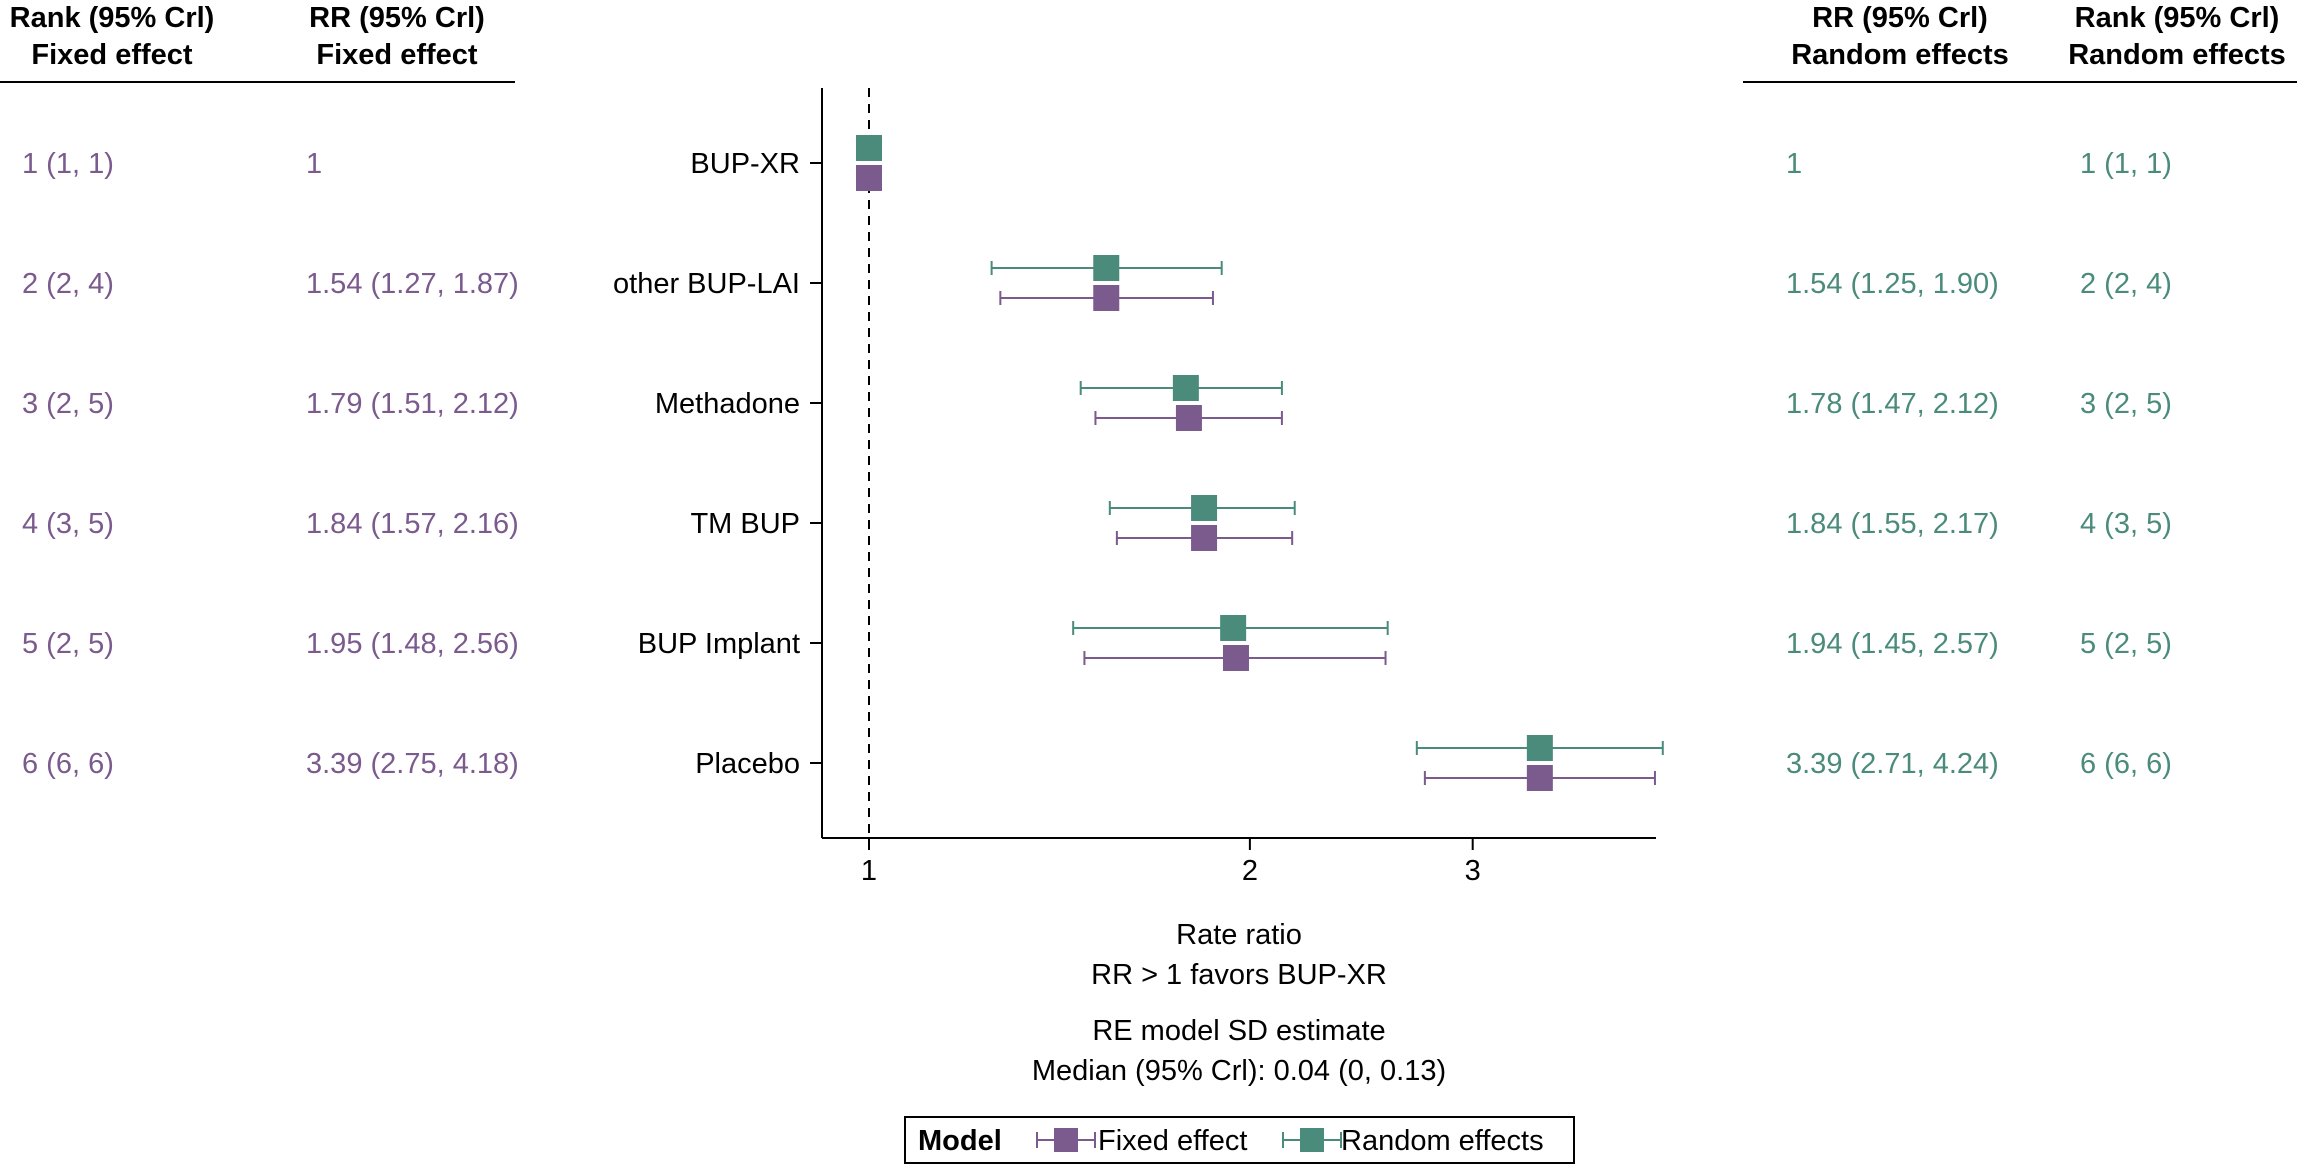 The height and width of the screenshot is (1164, 2297). I want to click on fixed-rr-cell: 1, so click(314, 164).